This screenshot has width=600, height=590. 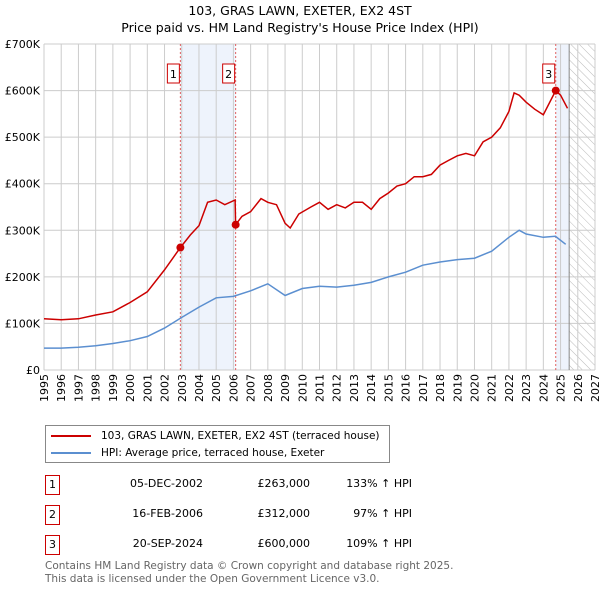 What do you see at coordinates (509, 388) in the screenshot?
I see `x-tick-label: 2022` at bounding box center [509, 388].